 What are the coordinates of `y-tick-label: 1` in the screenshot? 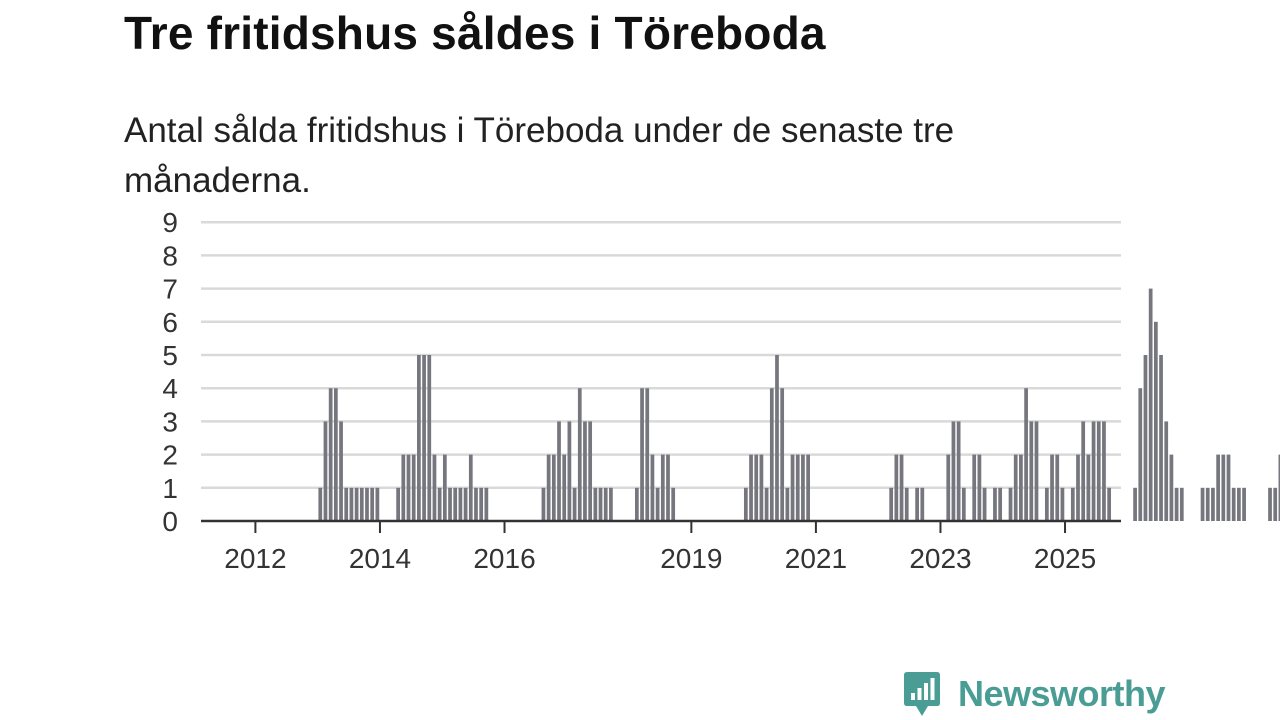 It's located at (170, 488).